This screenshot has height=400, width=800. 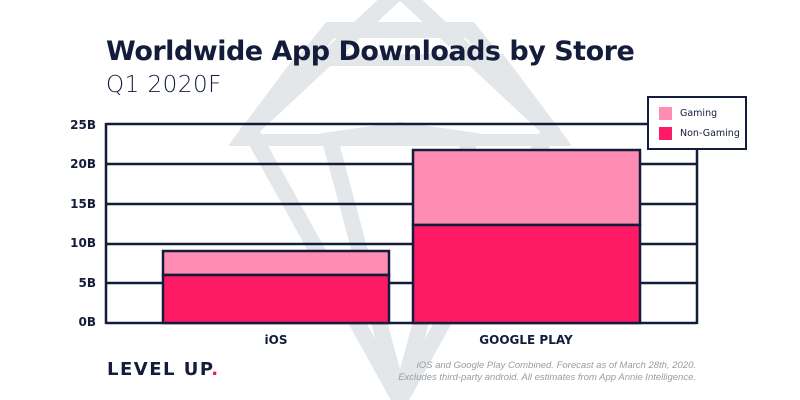 I want to click on bar-ios-gaming, so click(x=276, y=263).